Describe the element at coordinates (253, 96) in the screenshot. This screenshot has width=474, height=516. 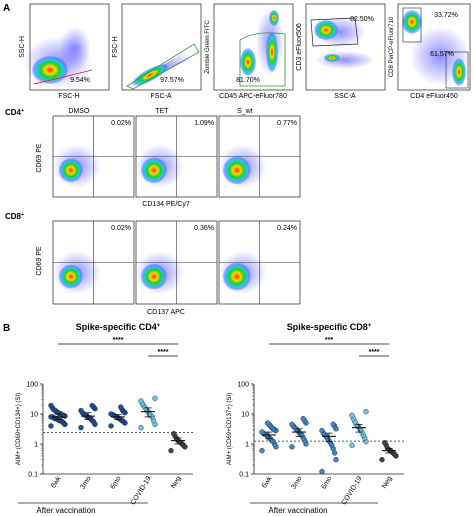
I see `gating-3-xlabel: CD45 APC-eFluor780` at that location.